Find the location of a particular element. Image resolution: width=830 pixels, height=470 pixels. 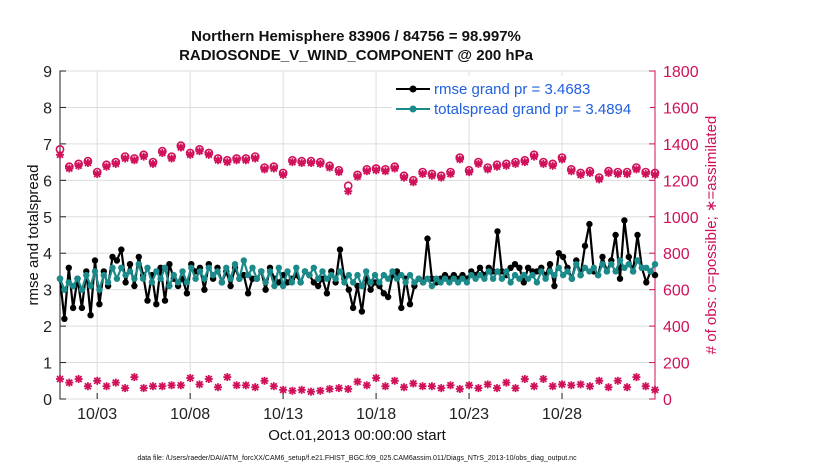

x-axis-label: Oct.01,2013 00:00:00 start is located at coordinates (357, 435).